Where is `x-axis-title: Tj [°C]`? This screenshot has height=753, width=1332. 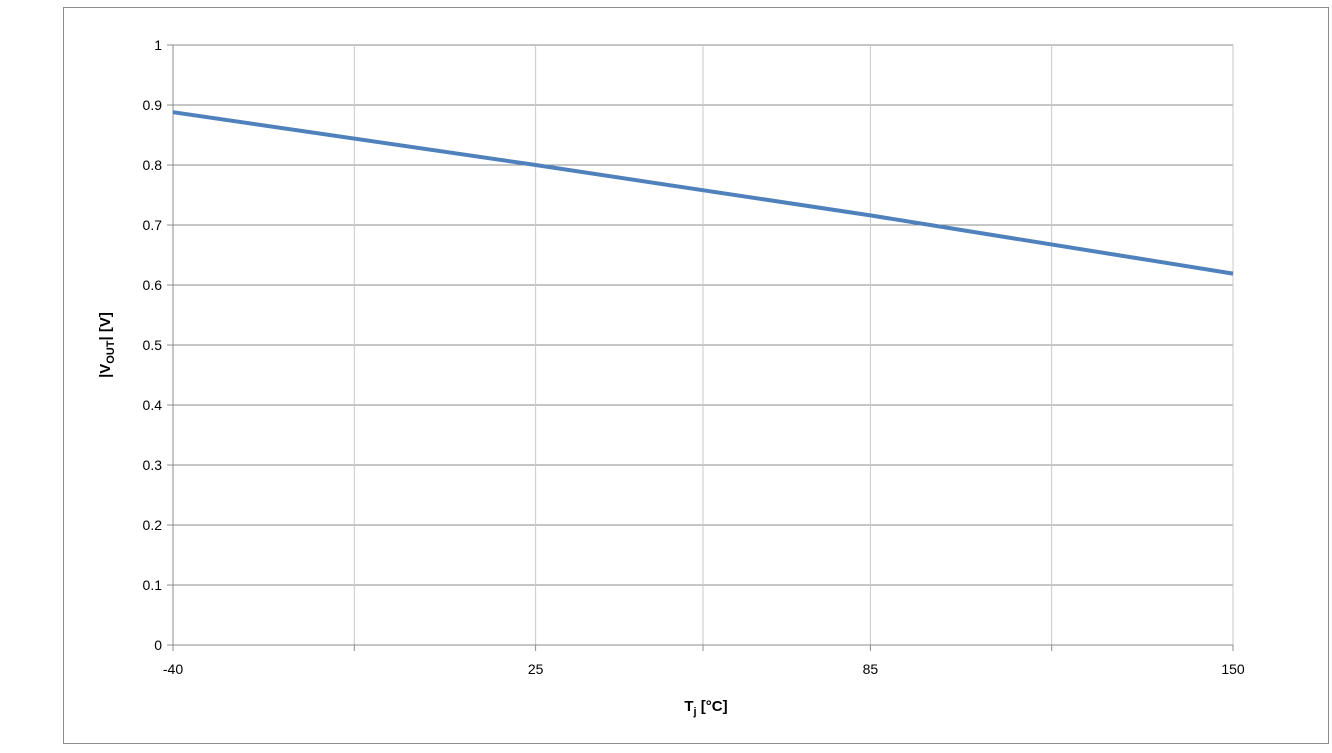
x-axis-title: Tj [°C] is located at coordinates (705, 708).